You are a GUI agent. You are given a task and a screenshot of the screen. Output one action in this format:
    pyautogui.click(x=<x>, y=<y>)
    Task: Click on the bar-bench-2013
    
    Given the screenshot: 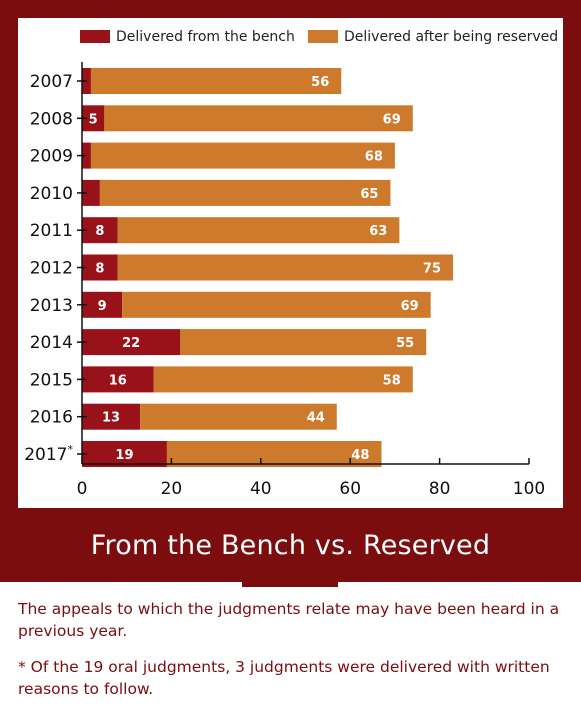 What is the action you would take?
    pyautogui.click(x=102, y=304)
    